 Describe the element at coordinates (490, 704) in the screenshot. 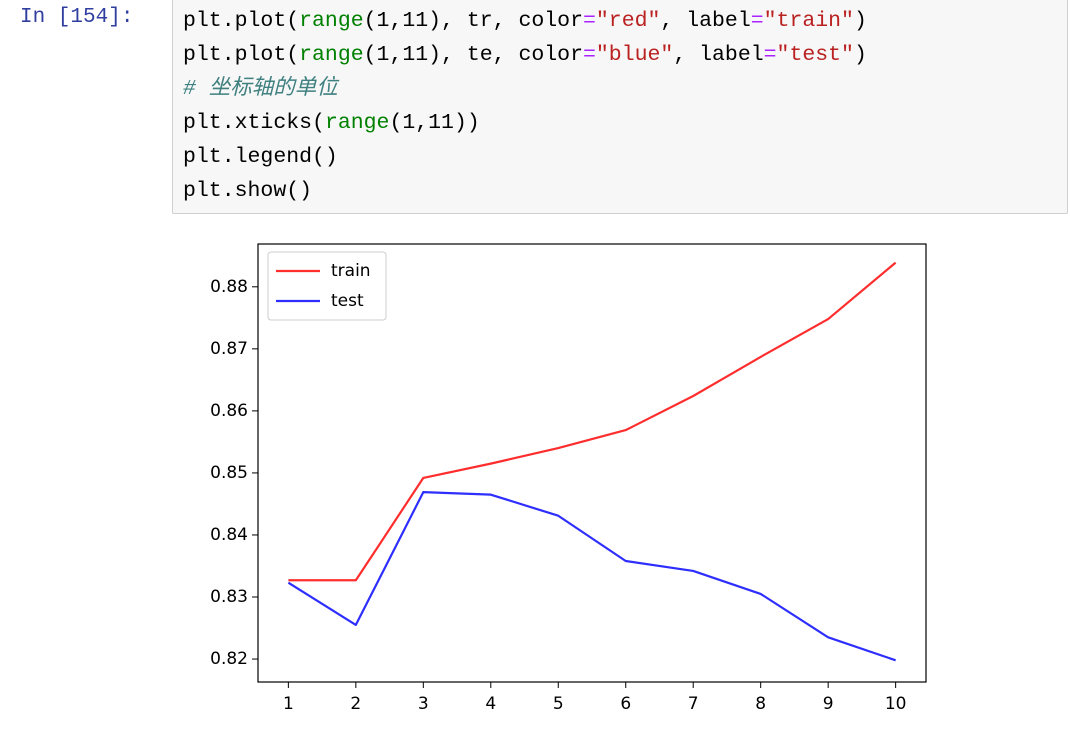

I see `x-tick-label: 4` at that location.